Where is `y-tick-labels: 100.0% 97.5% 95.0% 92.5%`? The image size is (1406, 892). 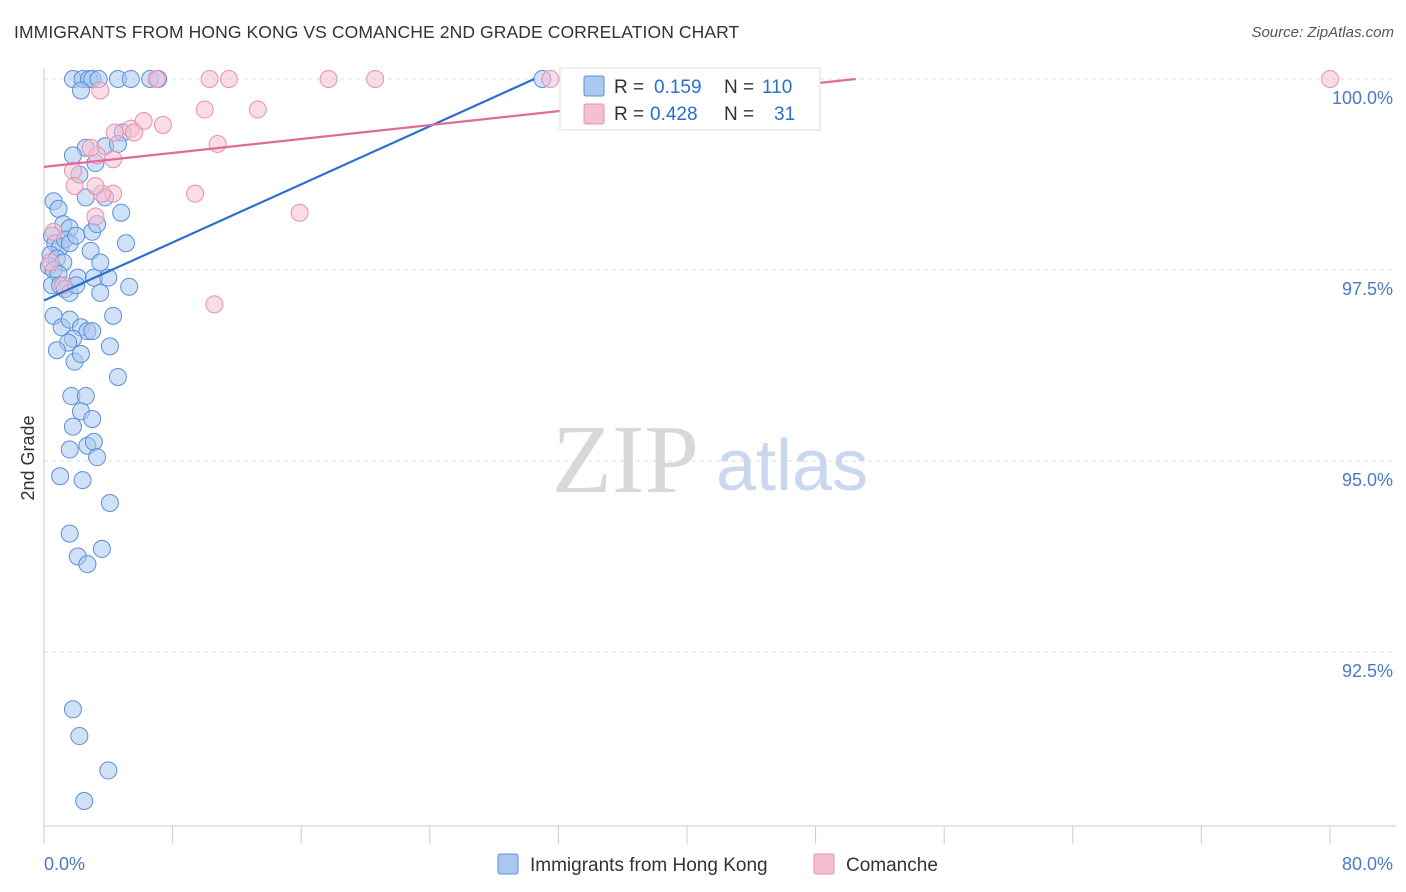 y-tick-labels: 100.0% 97.5% 95.0% 92.5% is located at coordinates (1362, 384).